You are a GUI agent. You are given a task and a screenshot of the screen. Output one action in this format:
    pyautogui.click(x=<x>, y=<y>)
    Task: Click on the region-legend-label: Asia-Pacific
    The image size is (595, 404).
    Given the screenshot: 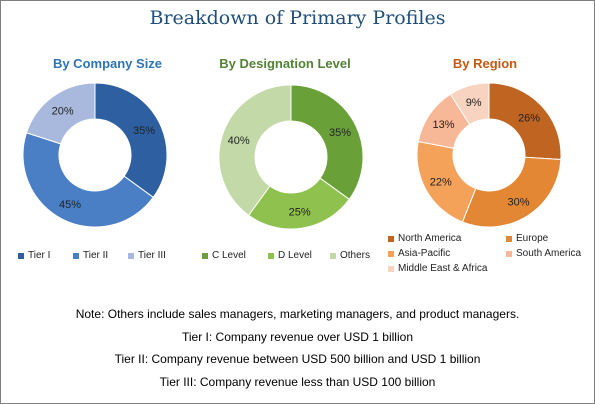 What is the action you would take?
    pyautogui.click(x=424, y=253)
    